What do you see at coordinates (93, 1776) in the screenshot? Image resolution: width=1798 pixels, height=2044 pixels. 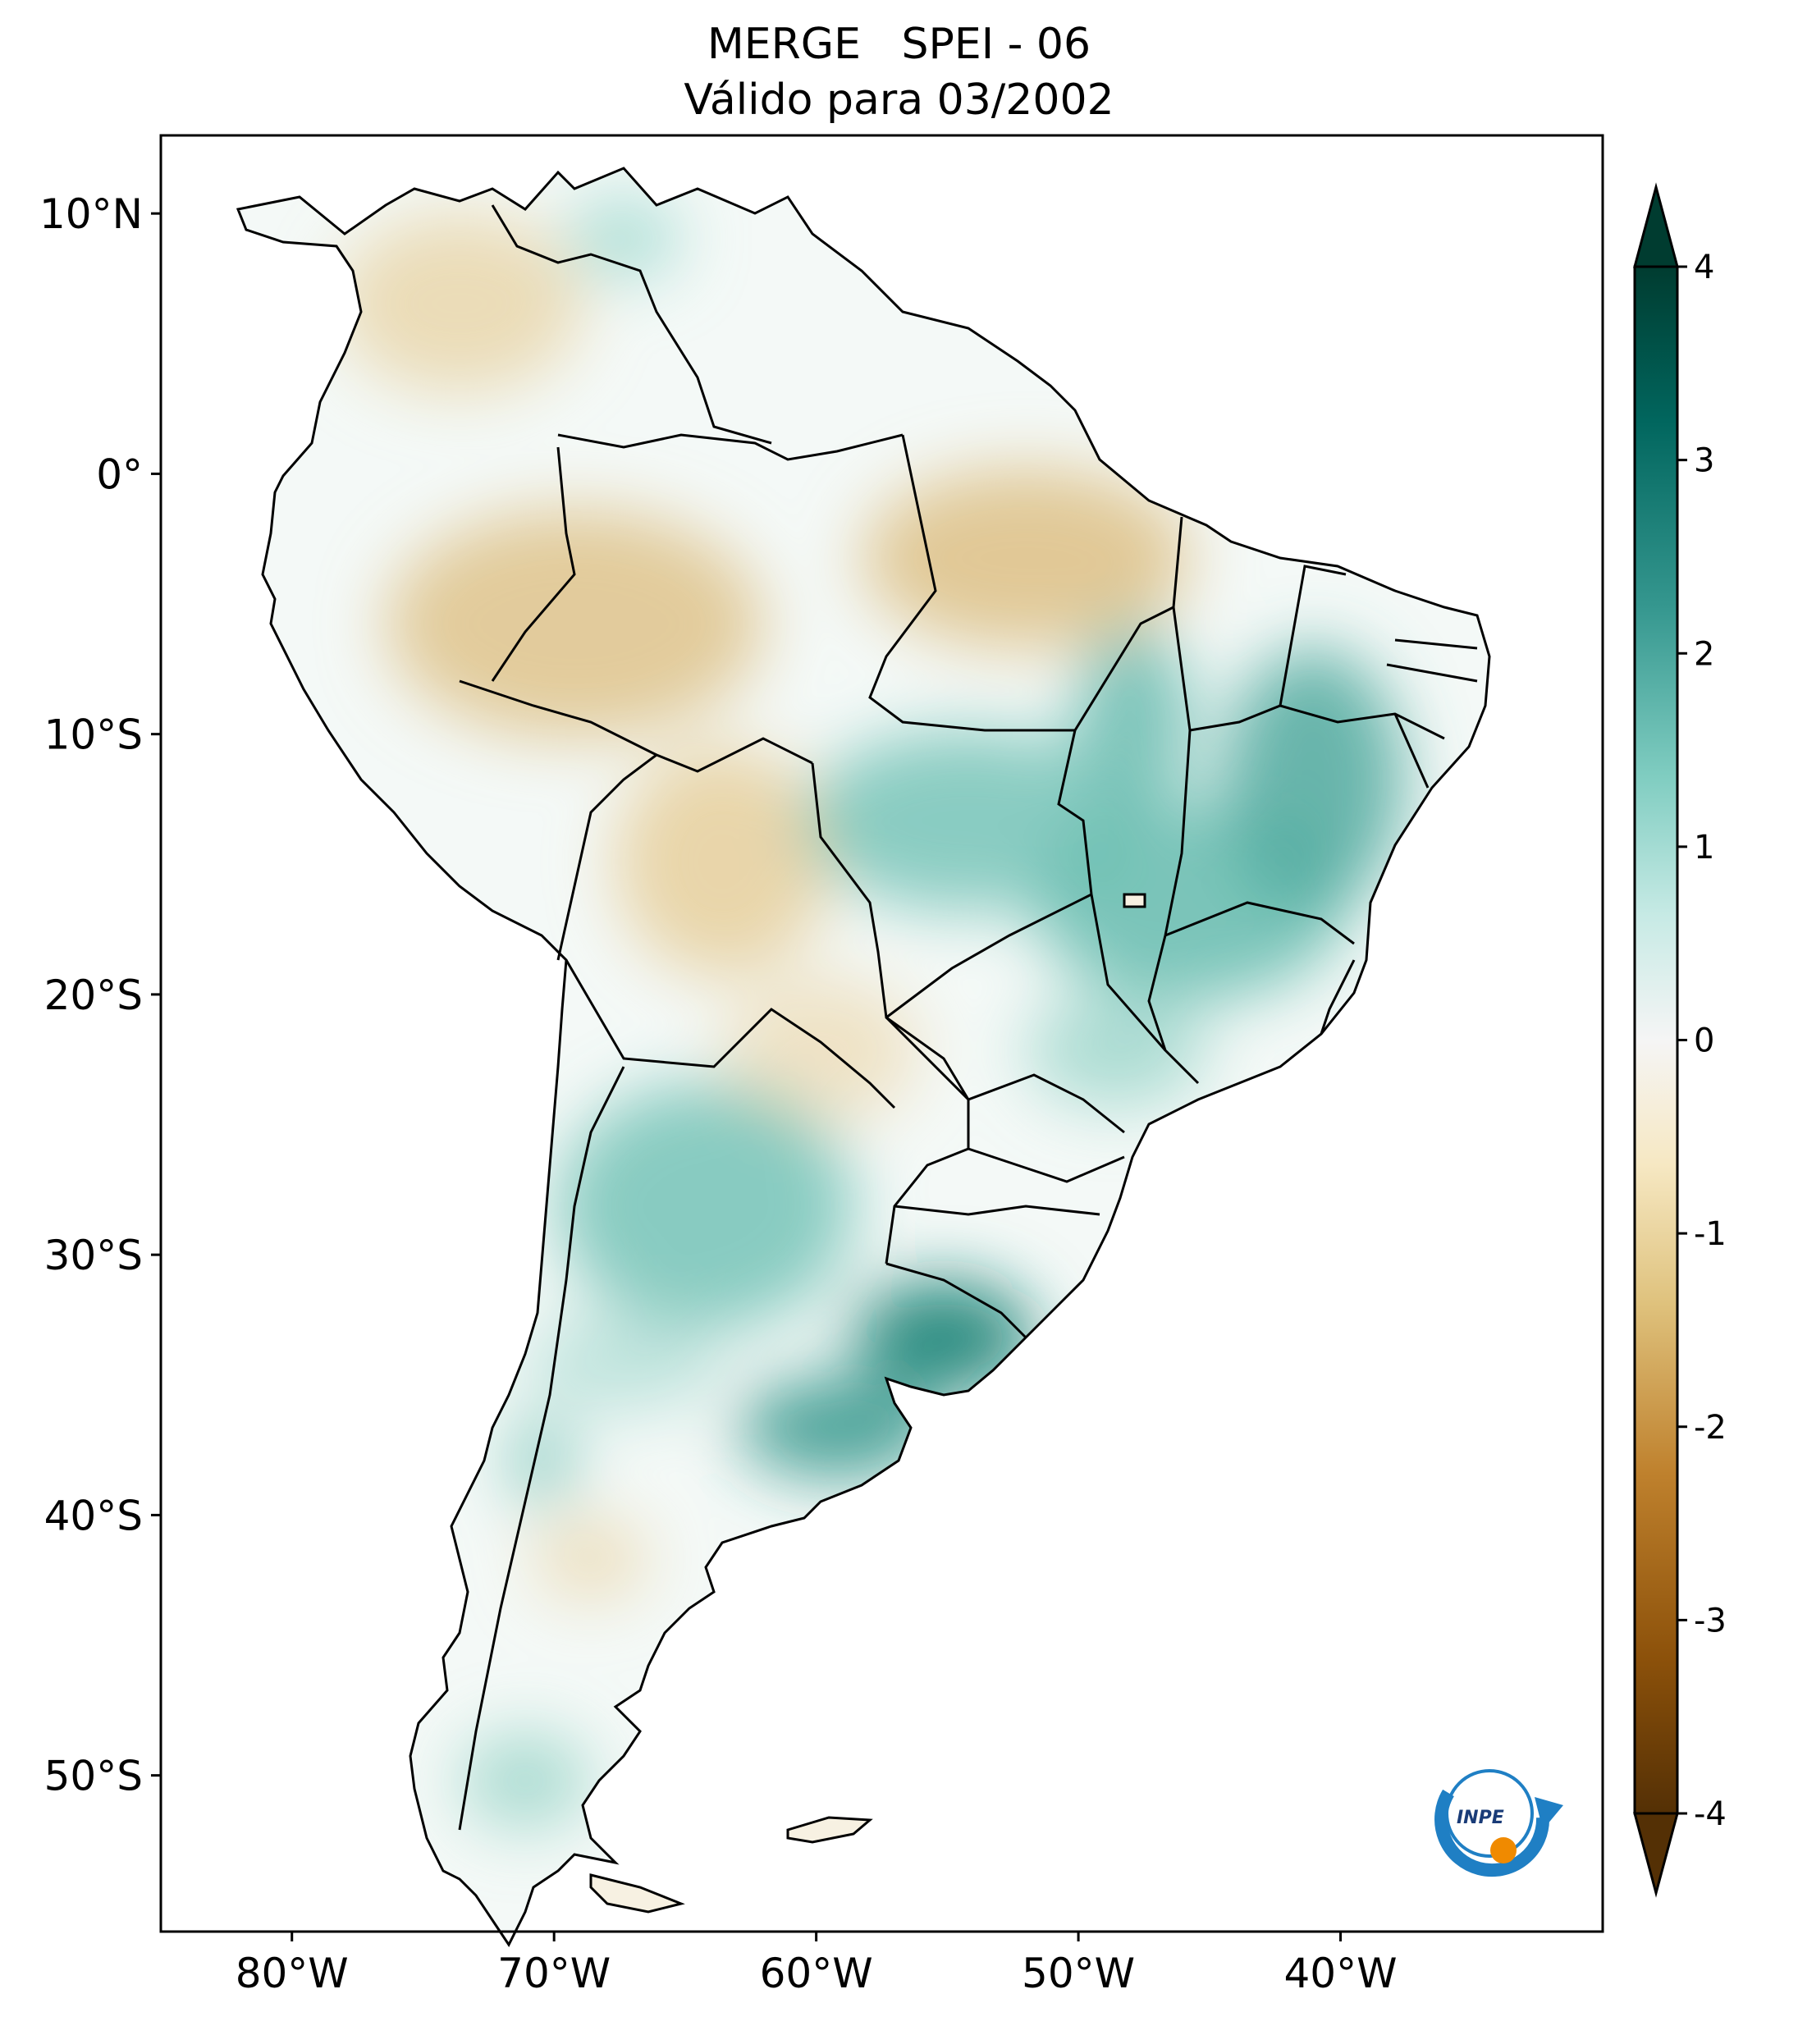 I see `lat-tick-label: 50°S` at bounding box center [93, 1776].